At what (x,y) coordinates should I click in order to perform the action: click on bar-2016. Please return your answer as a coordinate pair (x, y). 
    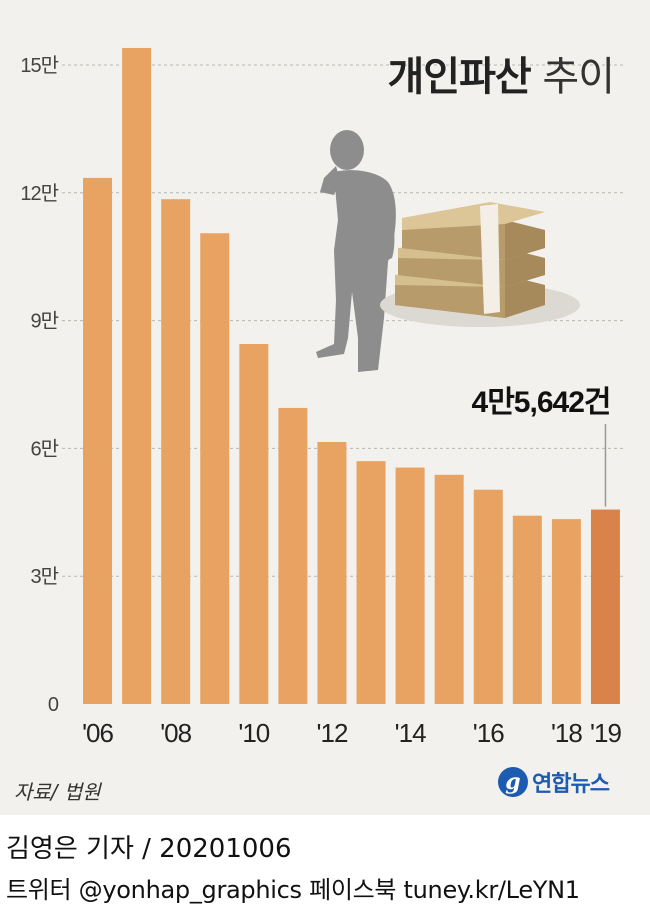
    Looking at the image, I should click on (488, 596).